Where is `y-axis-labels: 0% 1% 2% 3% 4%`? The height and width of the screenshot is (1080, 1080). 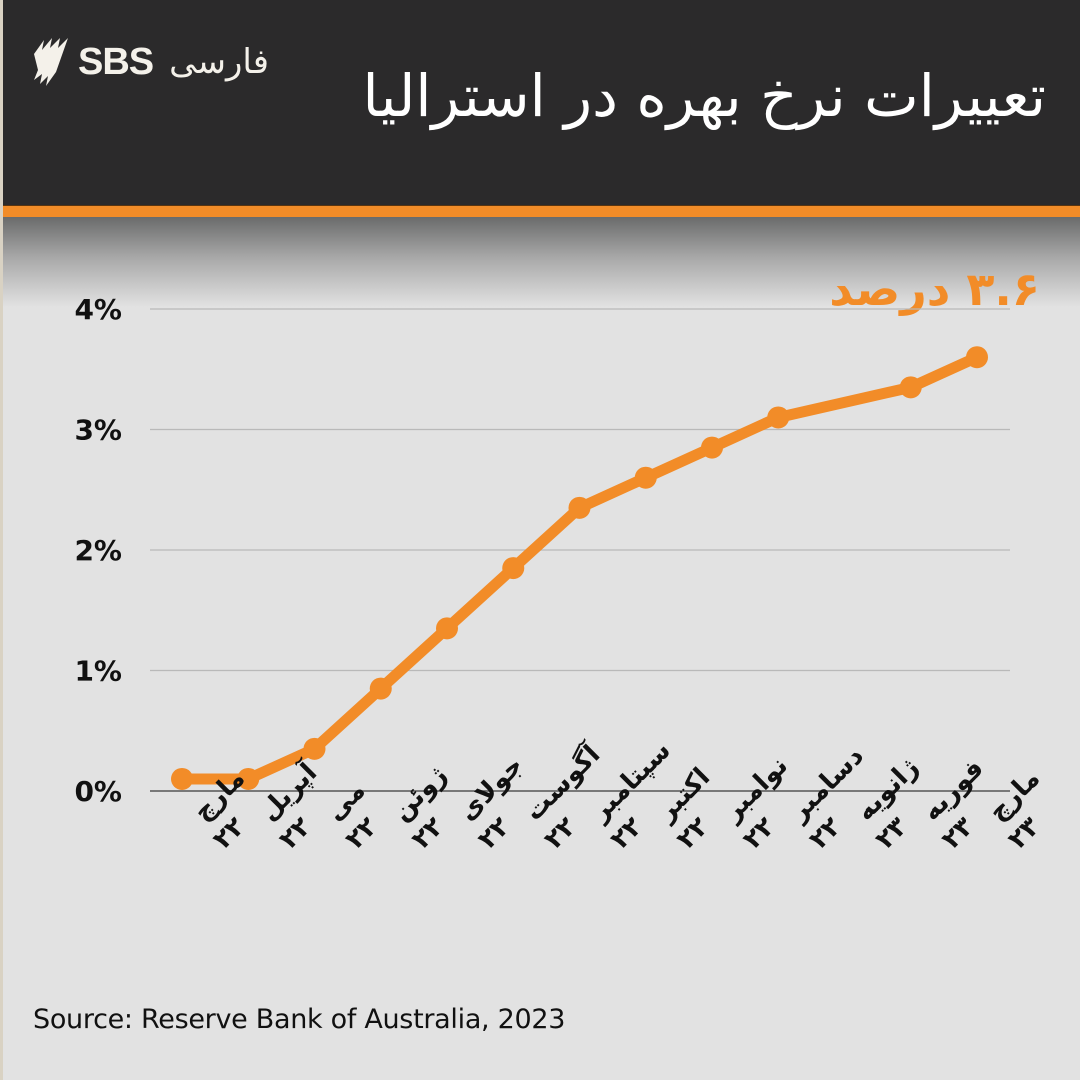 y-axis-labels: 0% 1% 2% 3% 4% is located at coordinates (98, 550).